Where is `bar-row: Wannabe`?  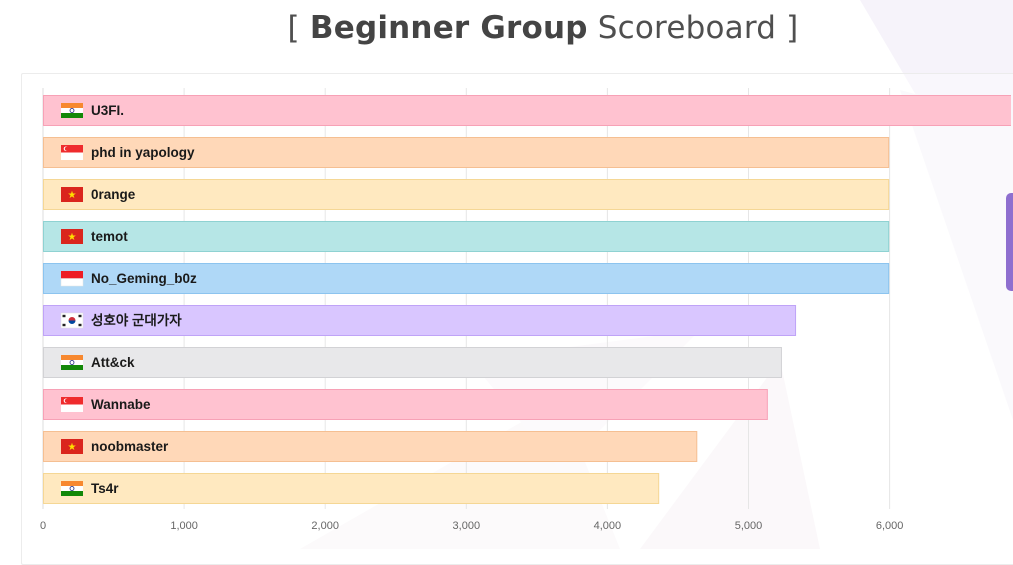
bar-row: Wannabe is located at coordinates (405, 404).